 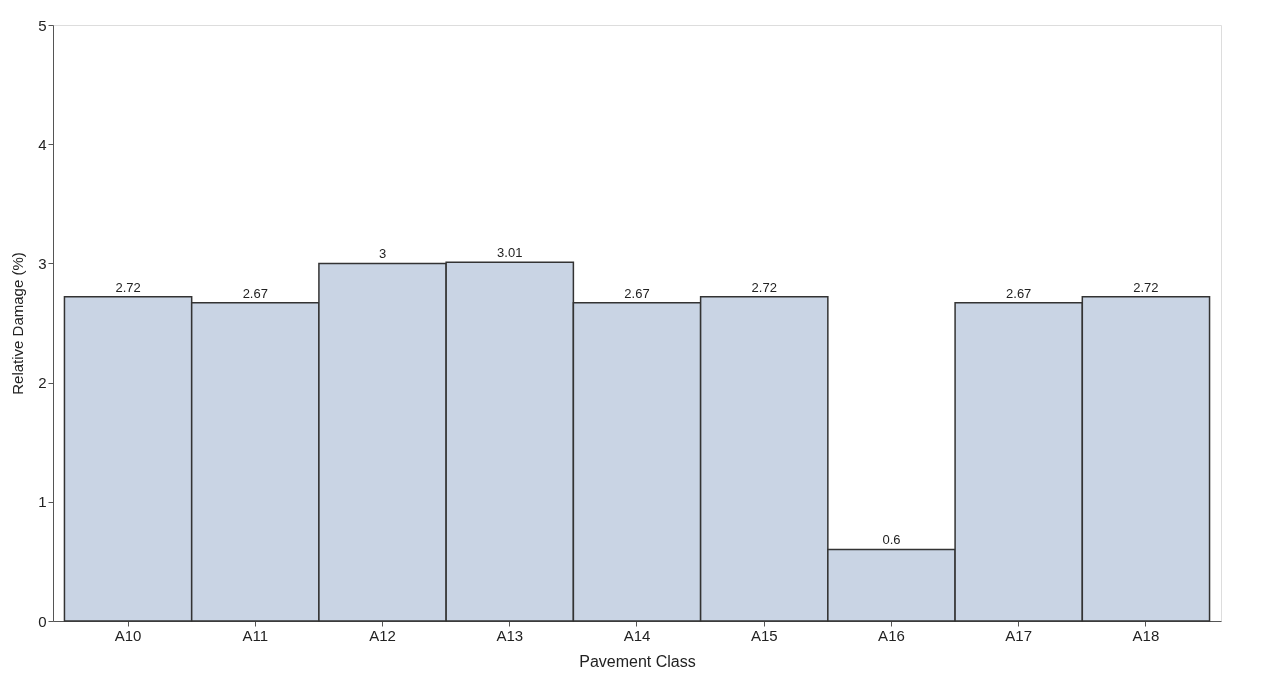 I want to click on y-tick-label: 0, so click(x=42, y=621).